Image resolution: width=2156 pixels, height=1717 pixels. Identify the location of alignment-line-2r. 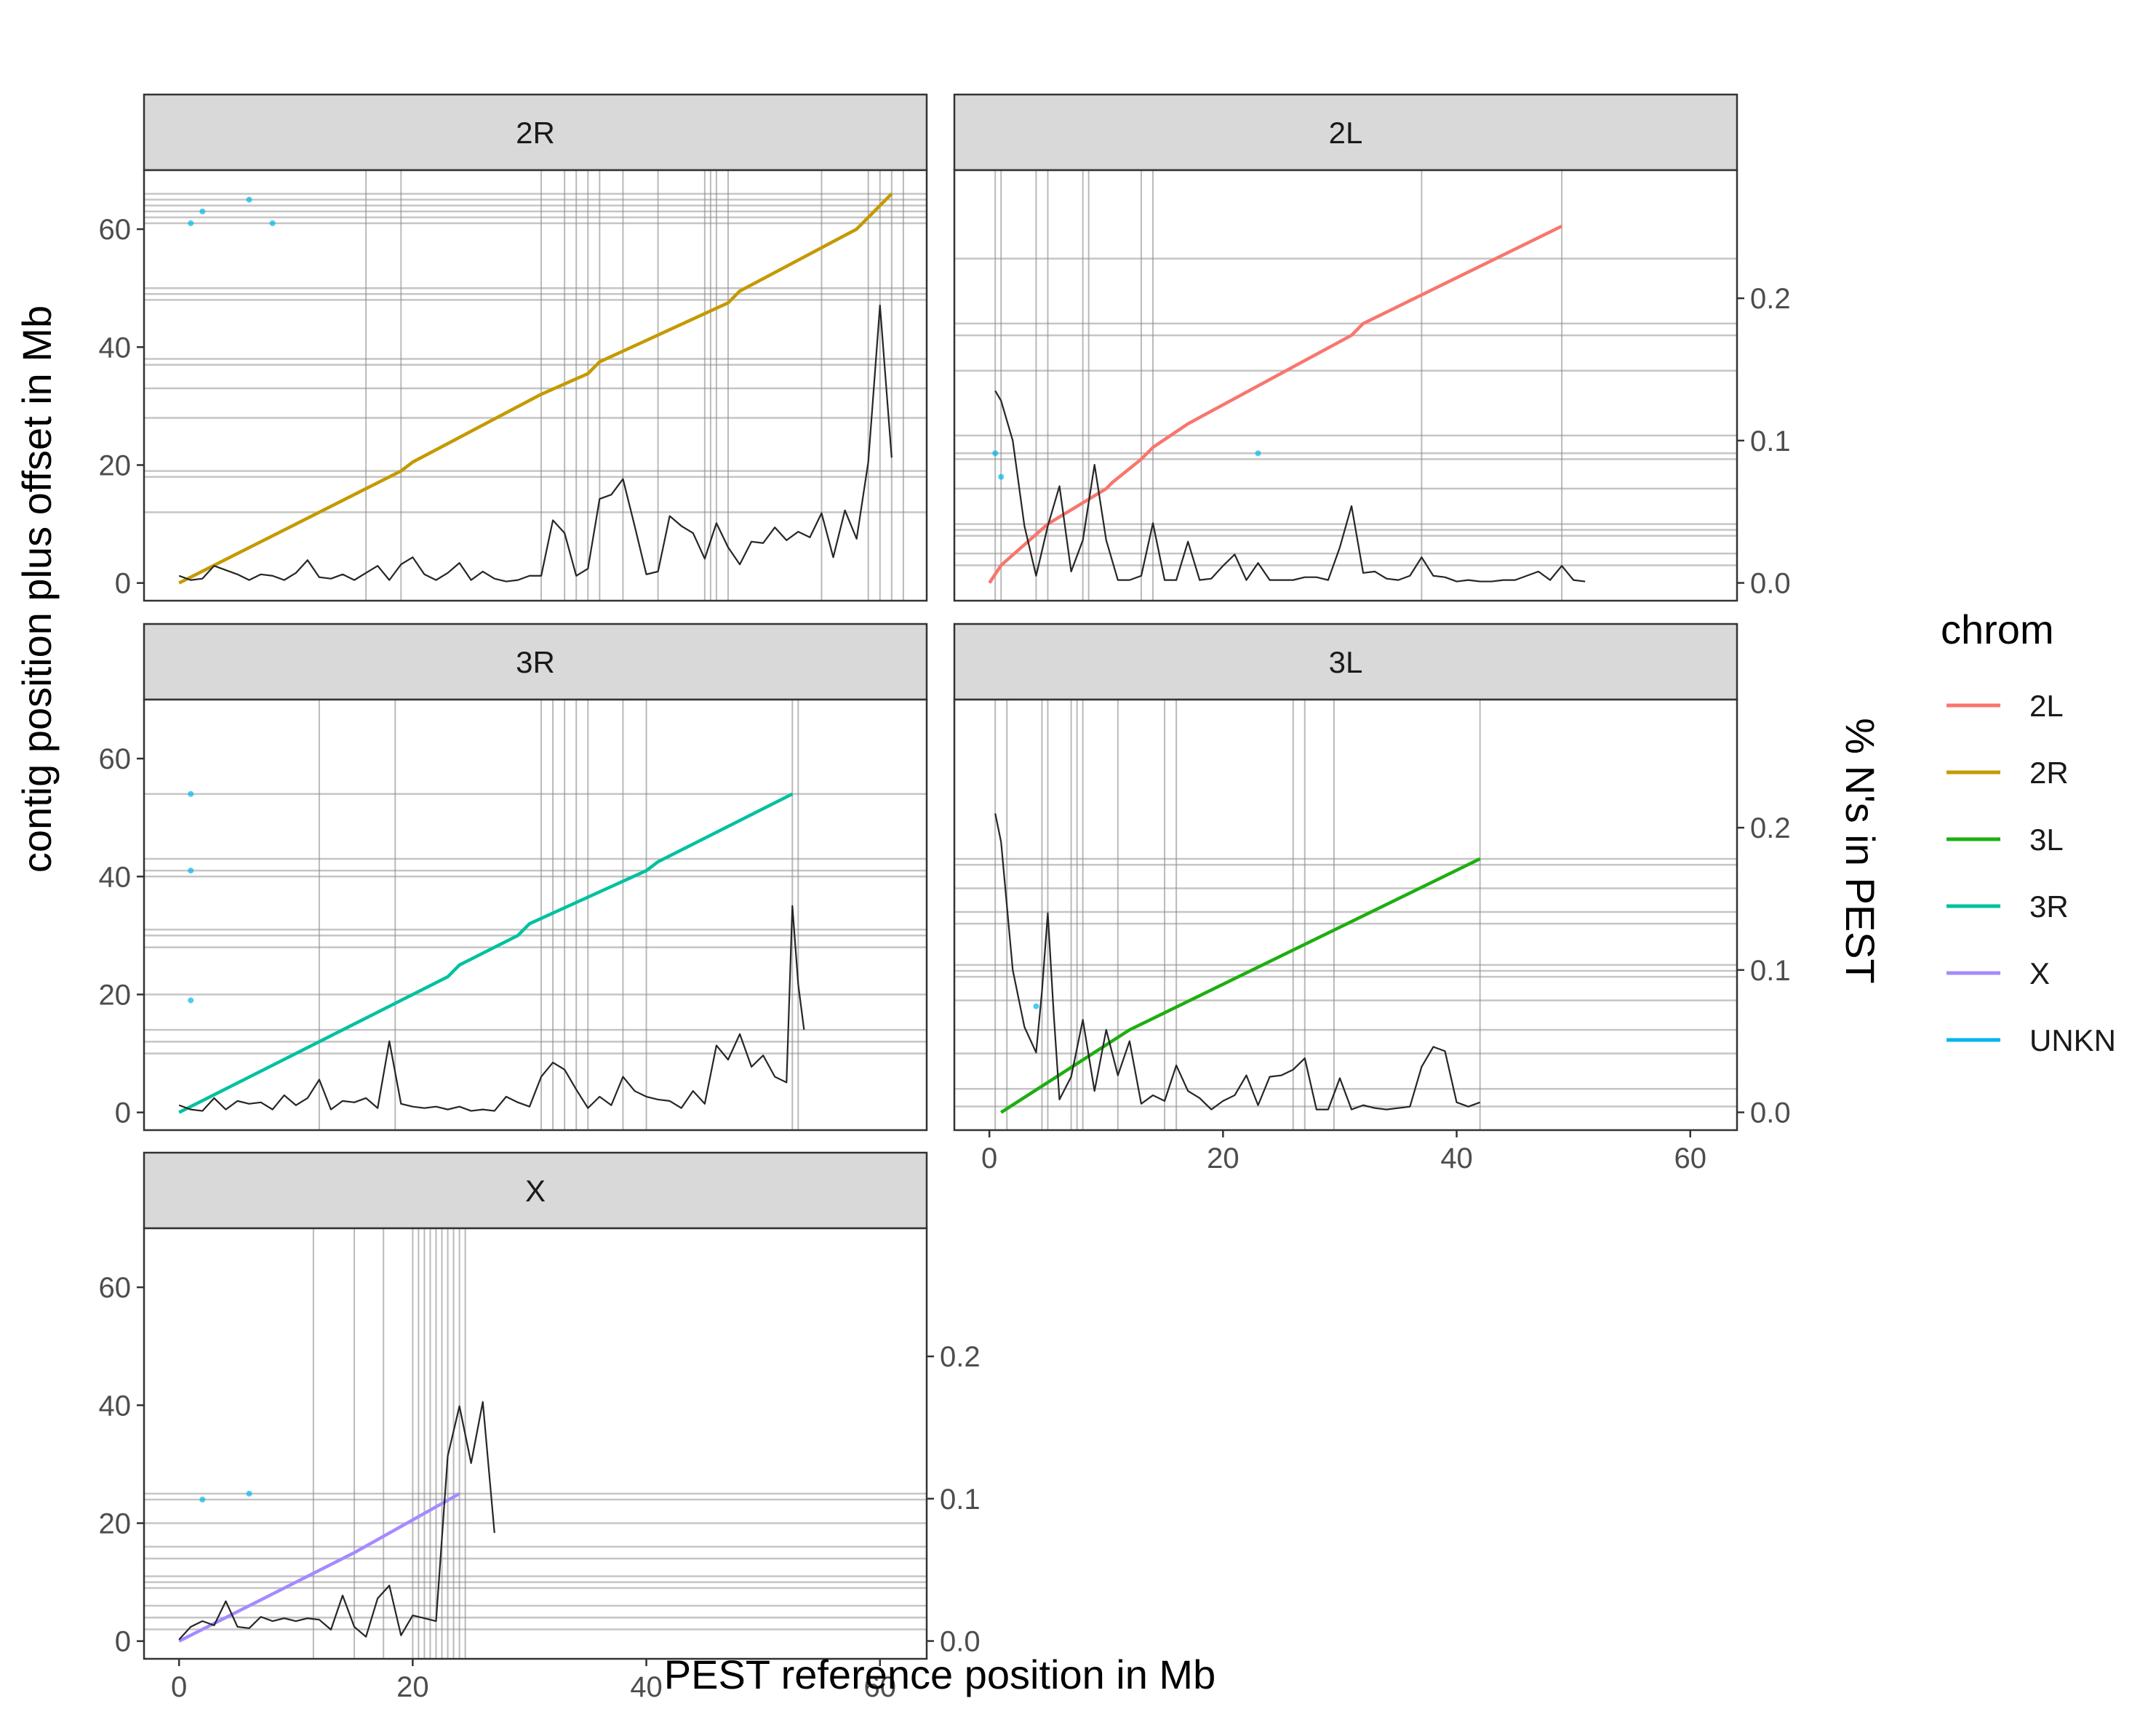
(535, 389).